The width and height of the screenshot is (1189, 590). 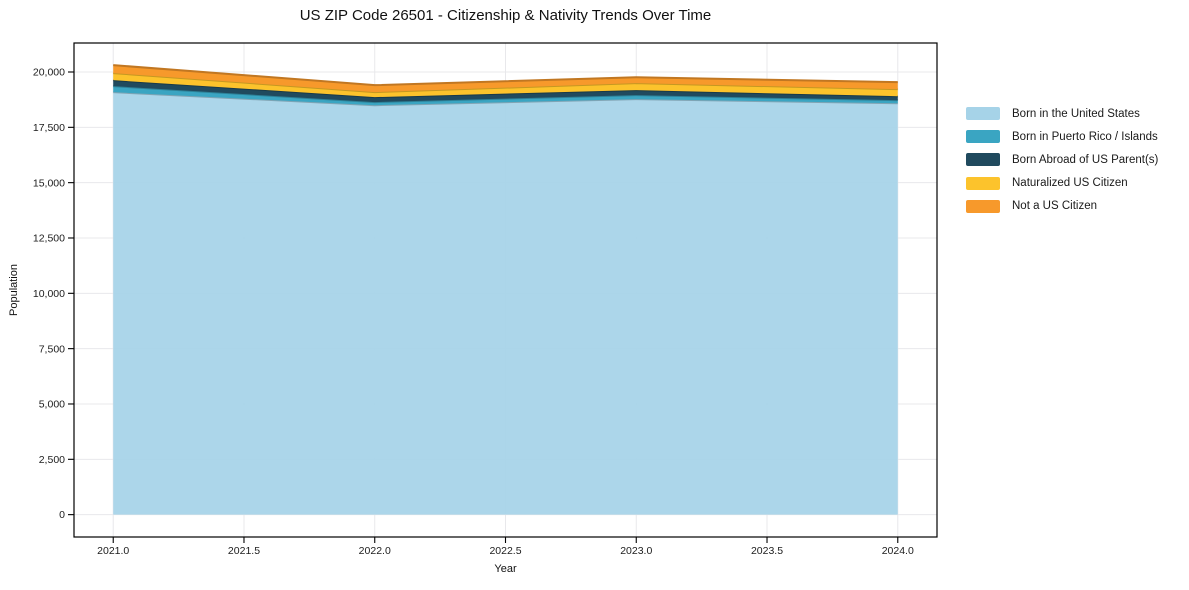 I want to click on y-tick-label: 12,500, so click(x=49, y=239).